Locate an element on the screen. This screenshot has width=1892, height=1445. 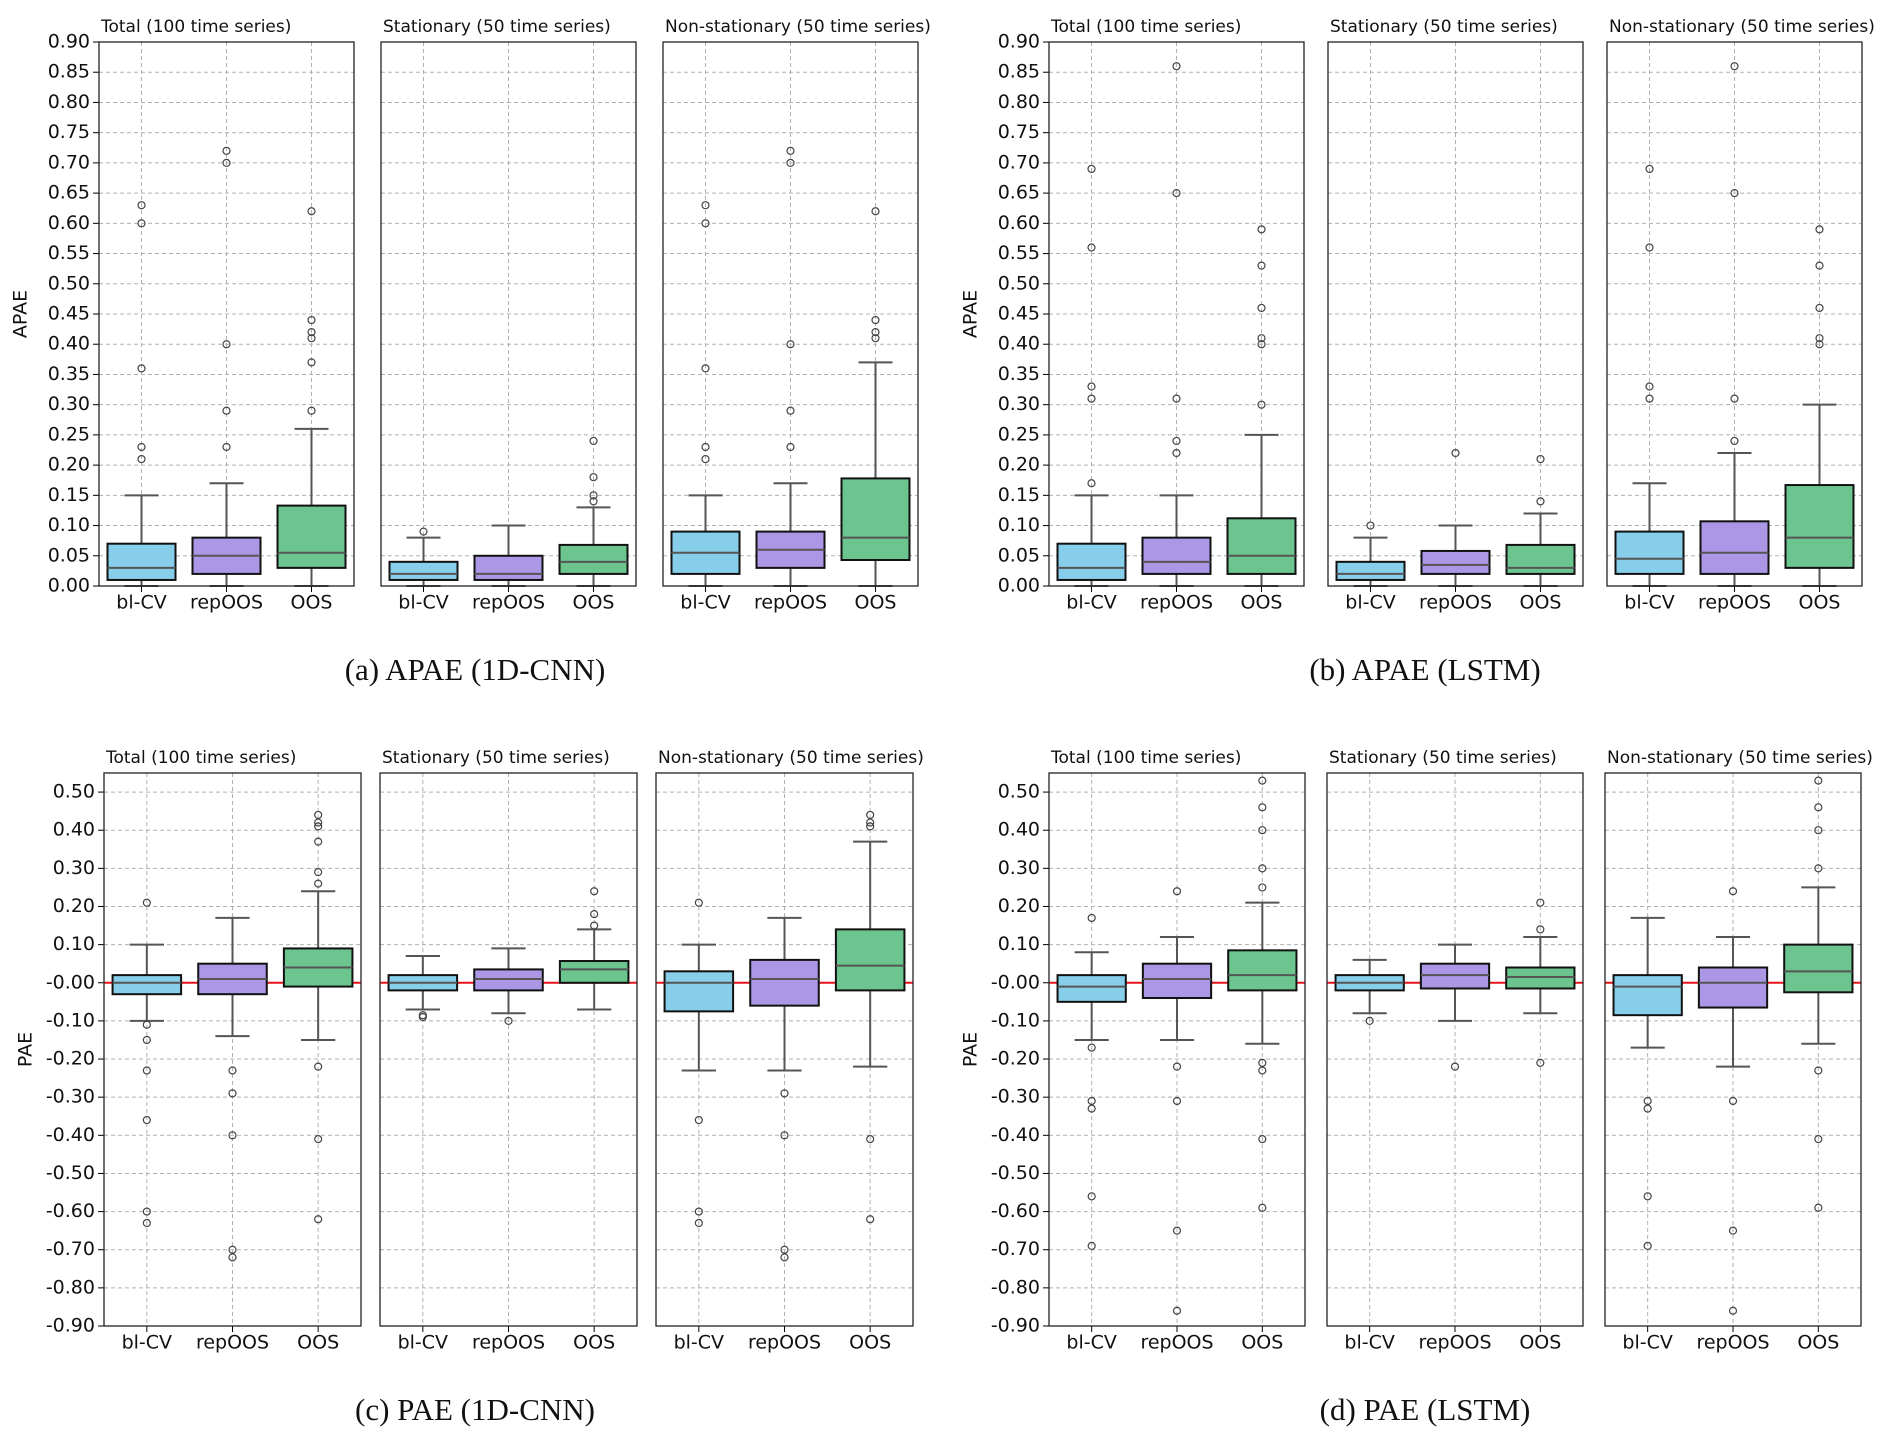
y-axis-label: APAE is located at coordinates (971, 314).